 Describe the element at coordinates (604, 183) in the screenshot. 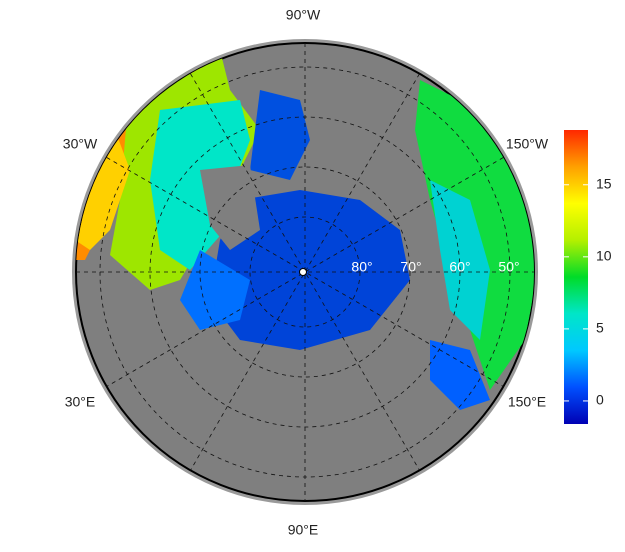

I see `colorbar-tick-label: 15` at that location.